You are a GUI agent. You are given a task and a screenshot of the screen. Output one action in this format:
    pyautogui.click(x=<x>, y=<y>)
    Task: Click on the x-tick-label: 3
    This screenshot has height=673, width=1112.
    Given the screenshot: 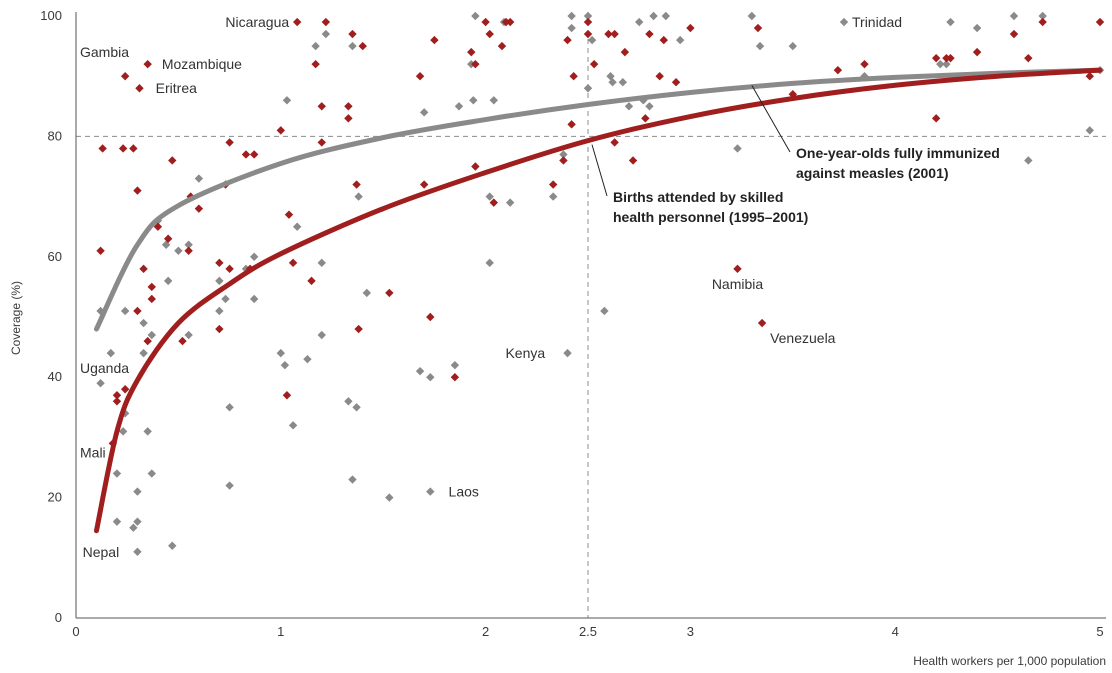 What is the action you would take?
    pyautogui.click(x=690, y=631)
    